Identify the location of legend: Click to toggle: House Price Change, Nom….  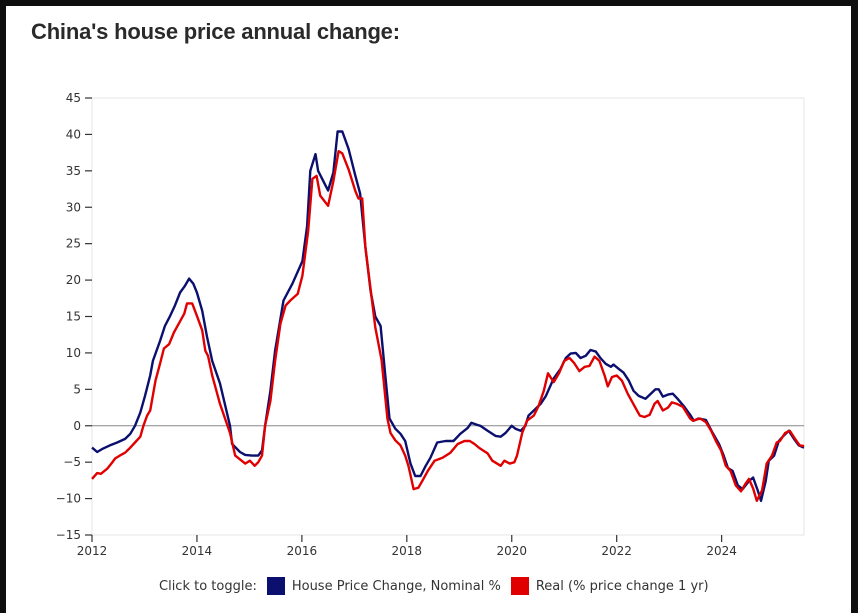
(439, 586).